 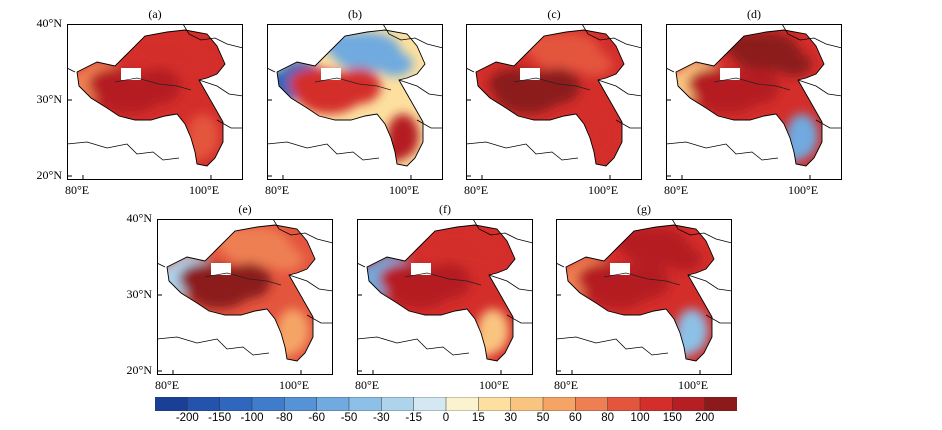 What do you see at coordinates (316, 418) in the screenshot?
I see `colorbar-tick-label: -60` at bounding box center [316, 418].